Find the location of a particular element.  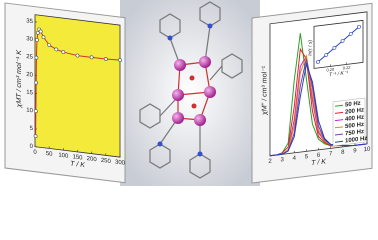

x-tick-label: 7 is located at coordinates (331, 154).